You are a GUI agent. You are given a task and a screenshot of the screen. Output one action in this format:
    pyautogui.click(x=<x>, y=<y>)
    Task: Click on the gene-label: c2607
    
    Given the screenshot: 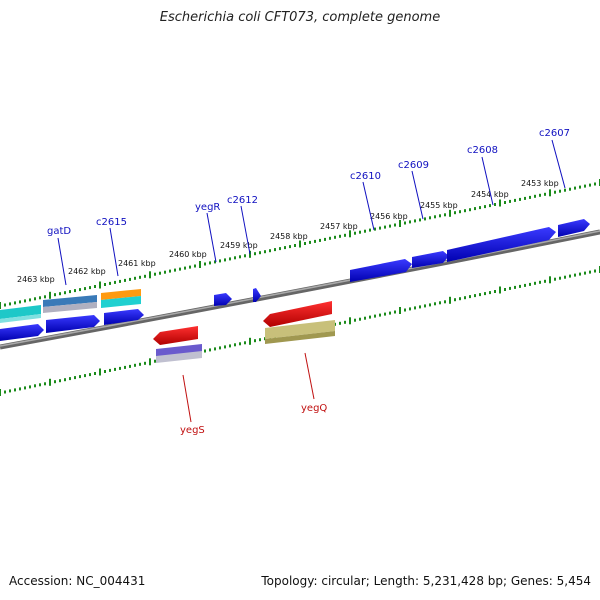 What is the action you would take?
    pyautogui.click(x=554, y=133)
    